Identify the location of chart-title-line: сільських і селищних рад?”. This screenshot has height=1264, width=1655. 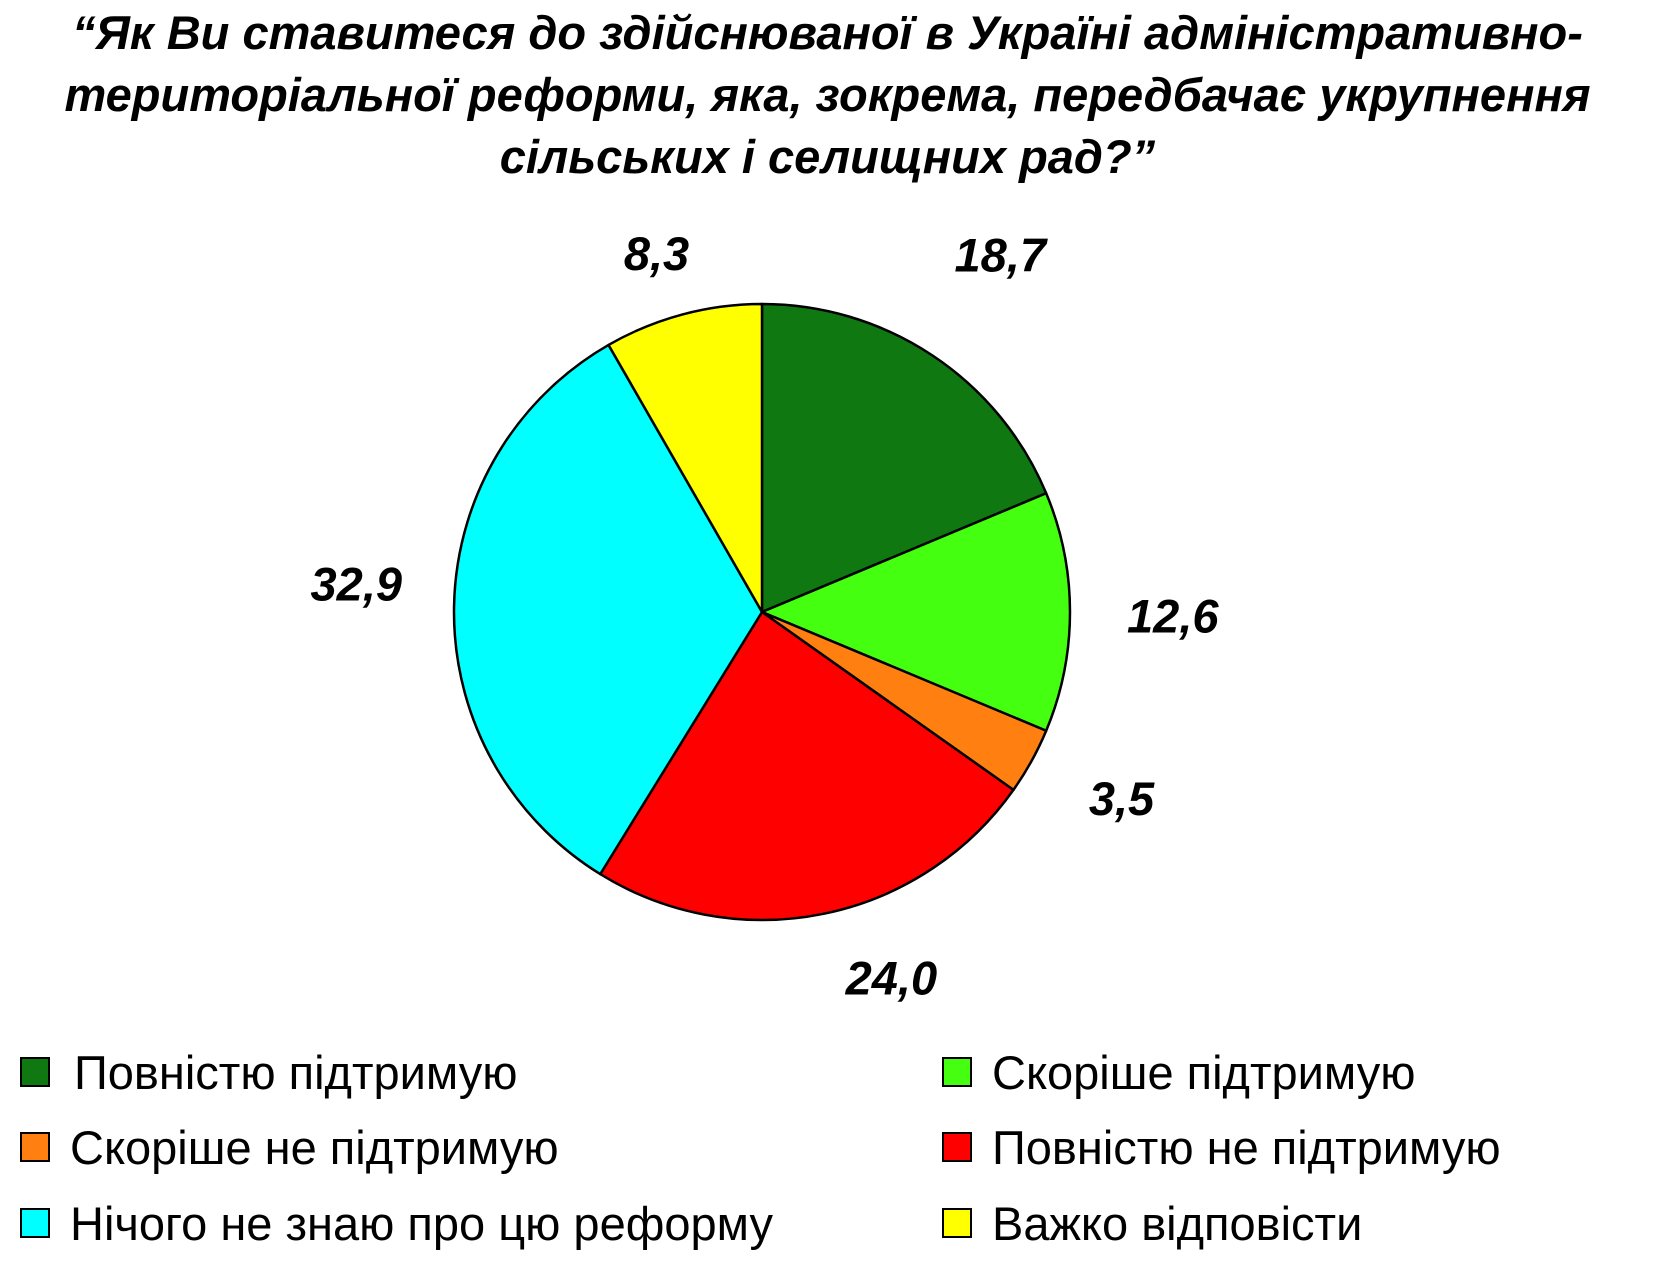
(827, 156).